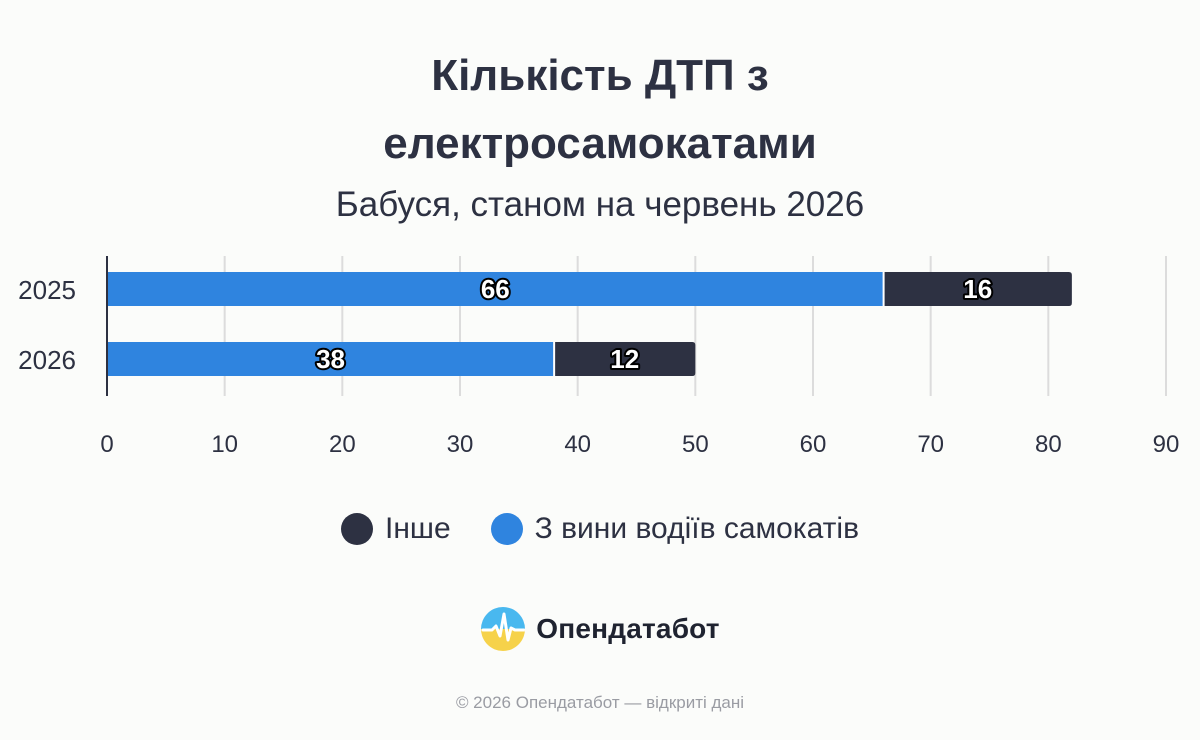  What do you see at coordinates (600, 143) in the screenshot?
I see `chart-title-line-2: електросамокатами` at bounding box center [600, 143].